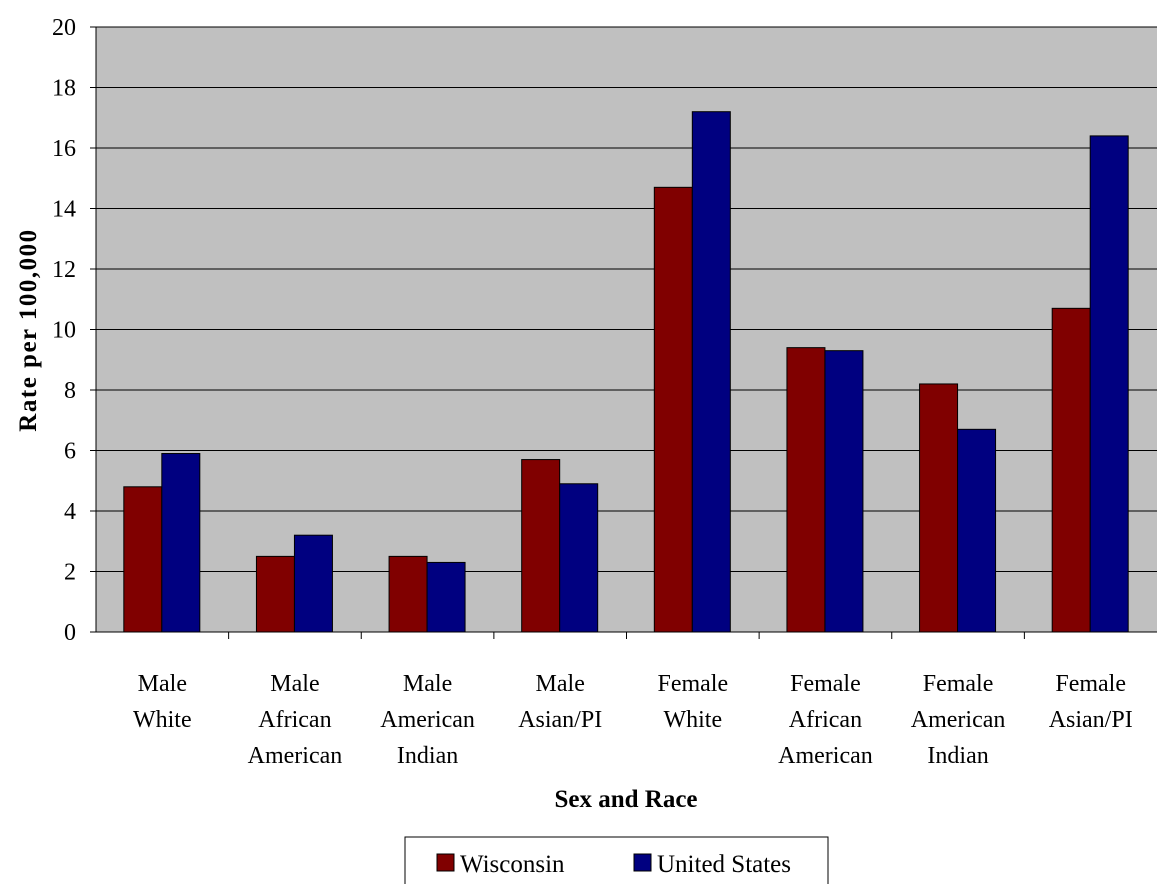 The height and width of the screenshot is (884, 1157). What do you see at coordinates (512, 864) in the screenshot?
I see `legend-label-wisconsin: Wisconsin` at bounding box center [512, 864].